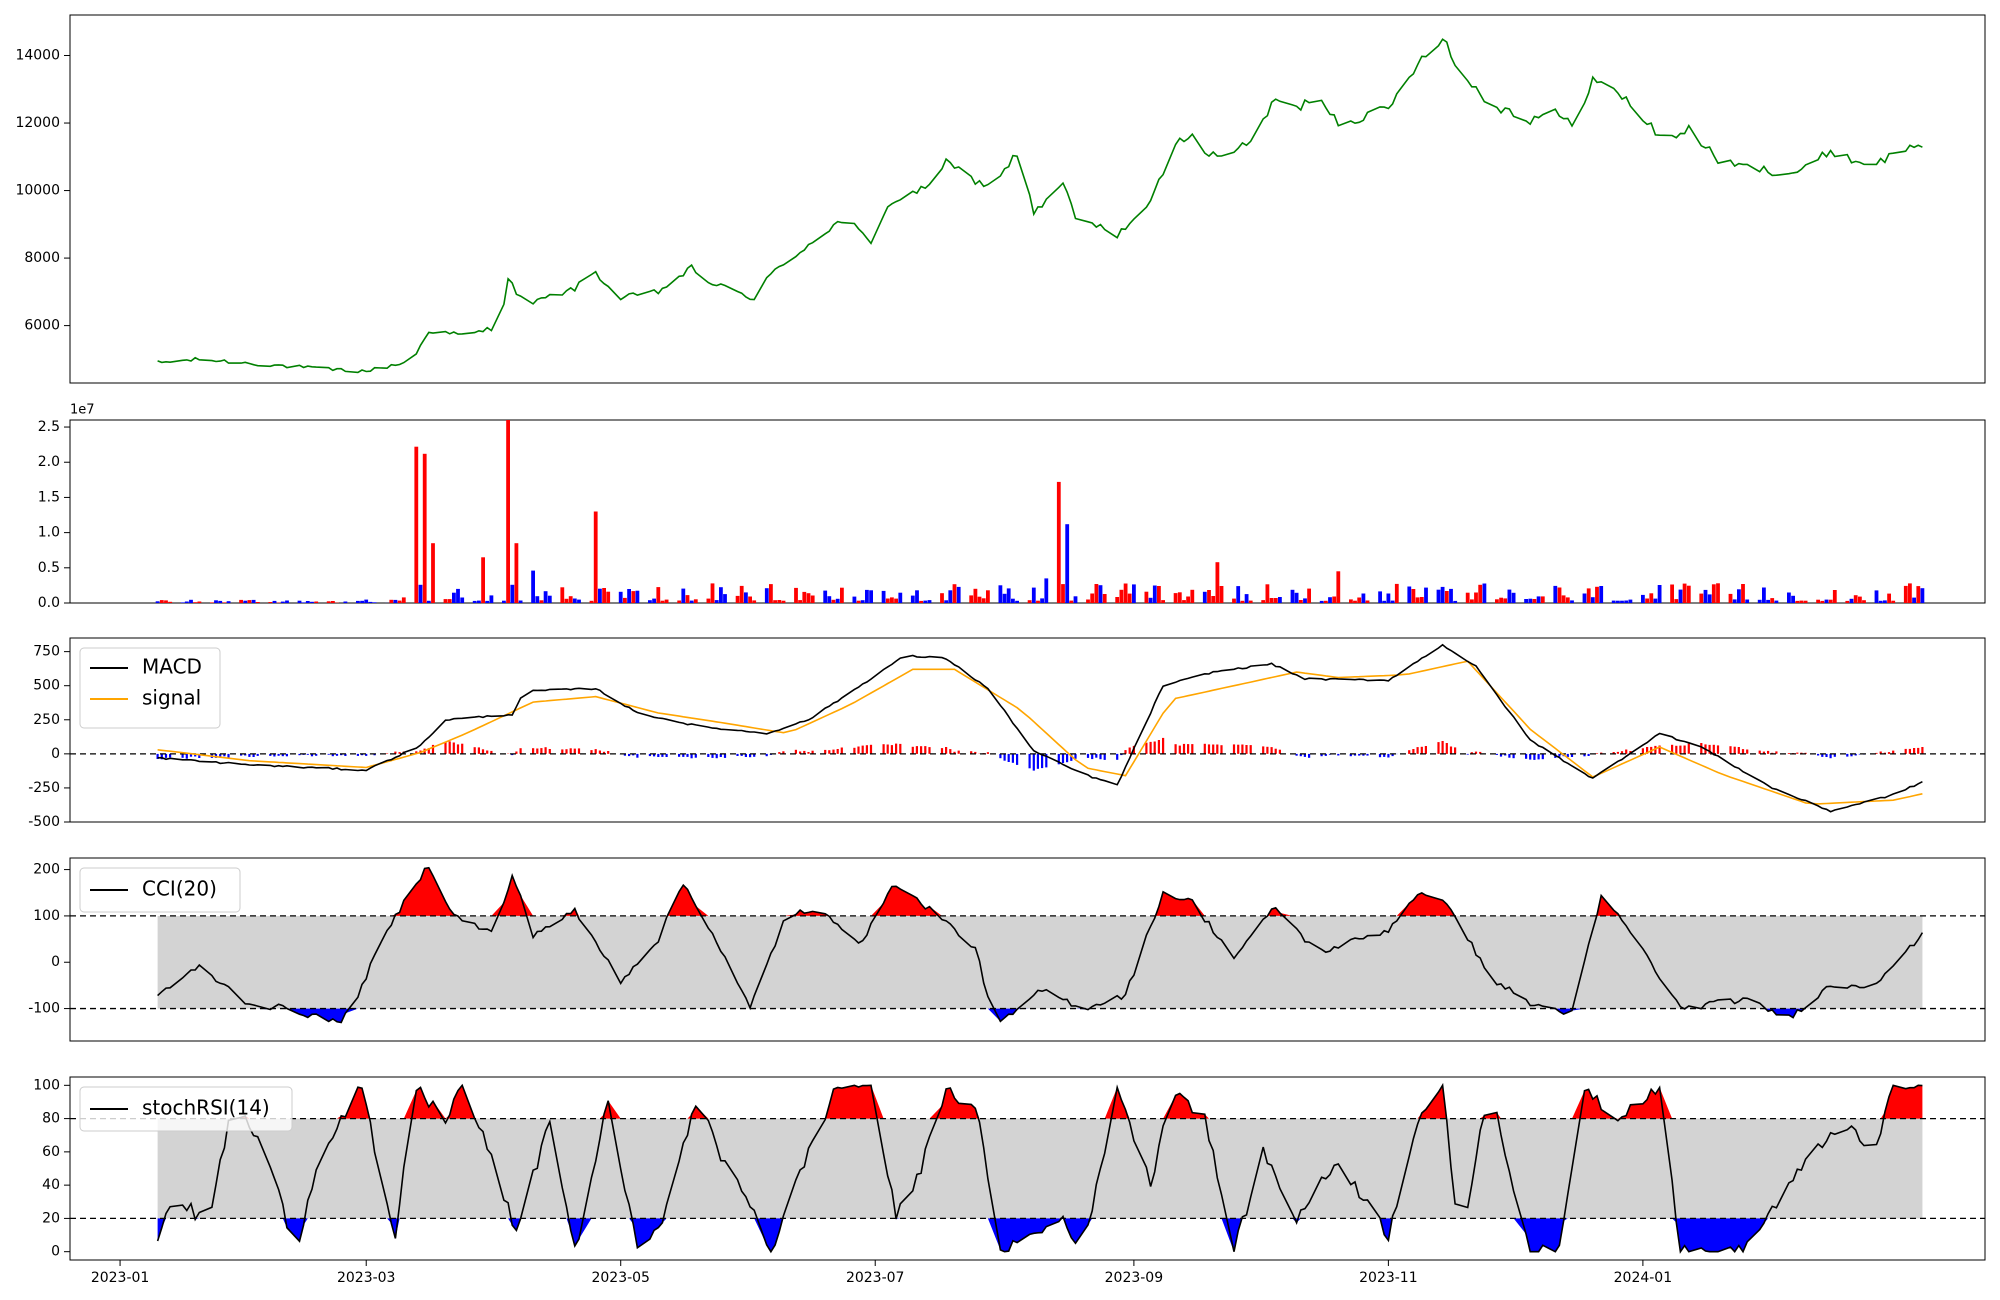 Image resolution: width=2000 pixels, height=1300 pixels. Describe the element at coordinates (44, 788) in the screenshot. I see `macd-ytick-label: -250` at that location.